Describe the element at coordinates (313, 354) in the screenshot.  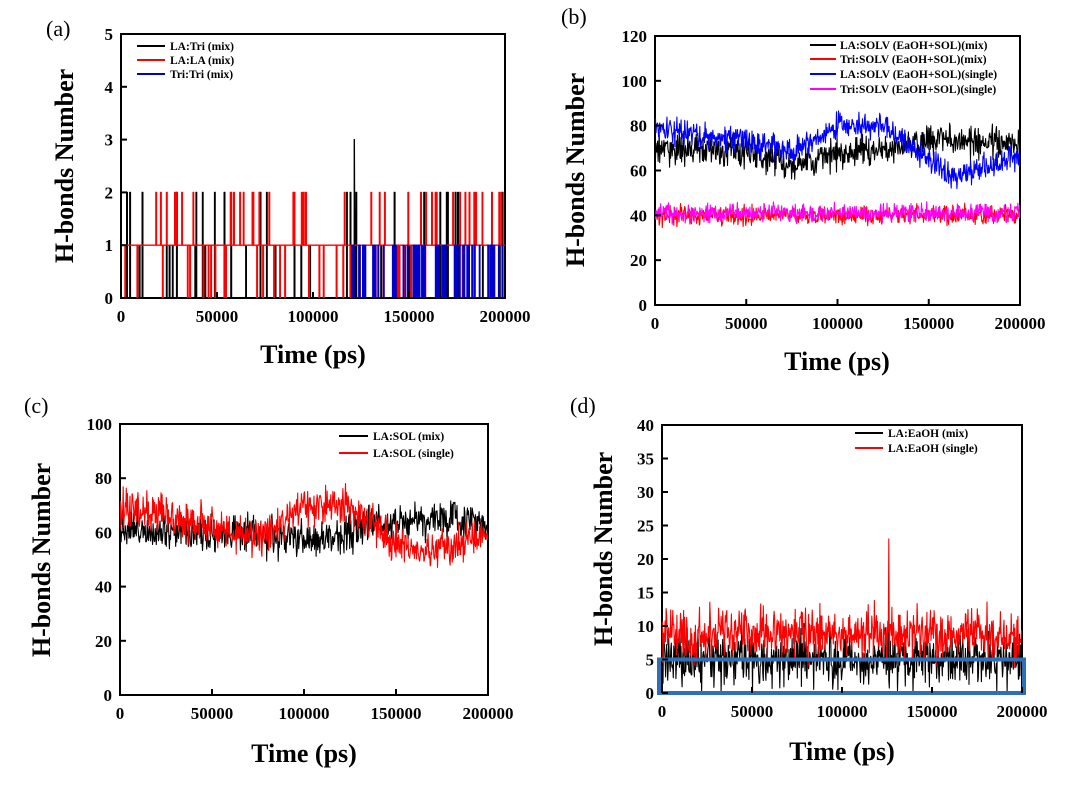
I see `panel-a-xlabel: Time (ps)` at that location.